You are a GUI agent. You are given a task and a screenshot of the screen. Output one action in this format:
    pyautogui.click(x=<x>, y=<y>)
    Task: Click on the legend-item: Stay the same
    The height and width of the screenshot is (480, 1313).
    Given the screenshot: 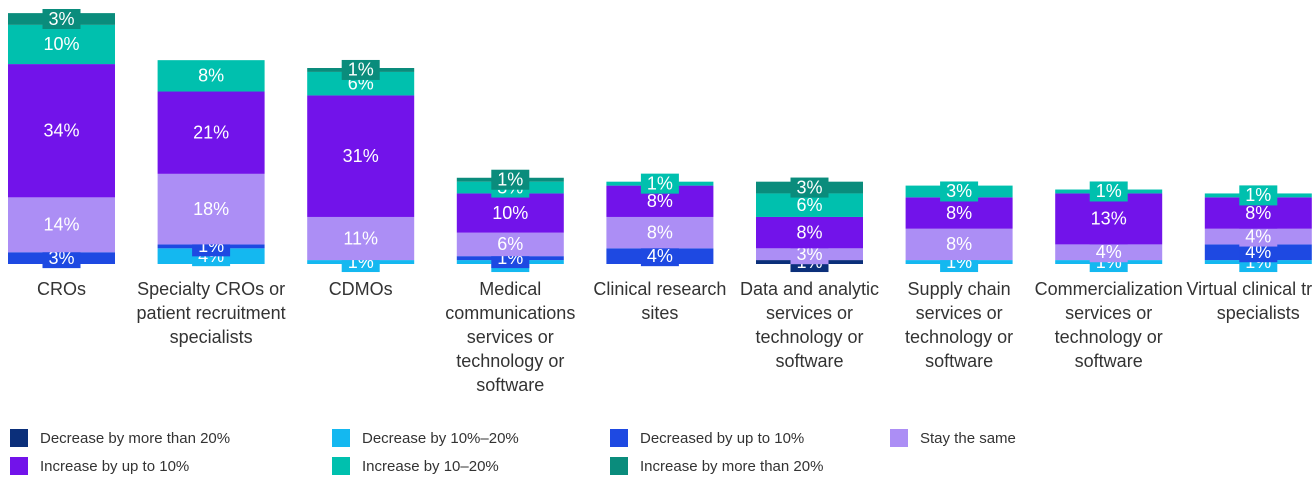 What is the action you would take?
    pyautogui.click(x=953, y=438)
    